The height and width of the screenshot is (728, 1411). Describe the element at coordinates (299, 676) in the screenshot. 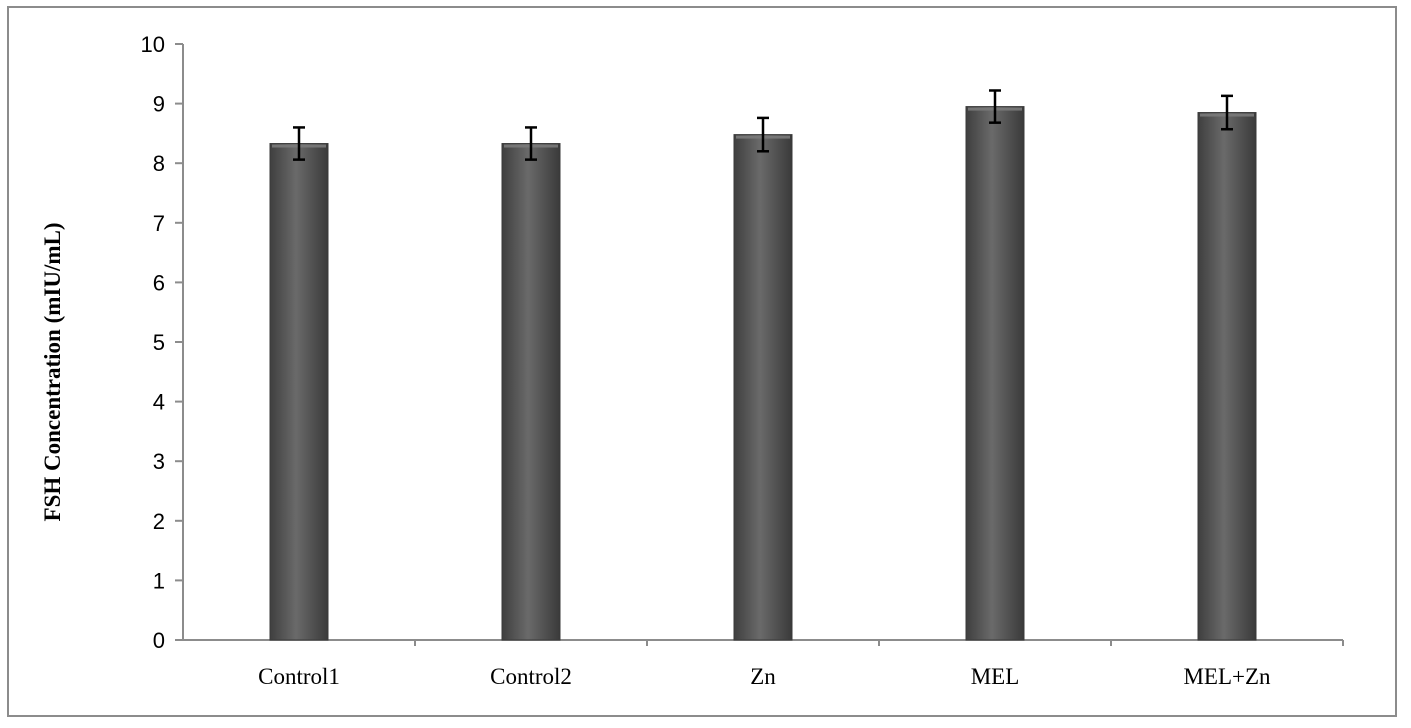

I see `x-tick-label: Control1` at that location.